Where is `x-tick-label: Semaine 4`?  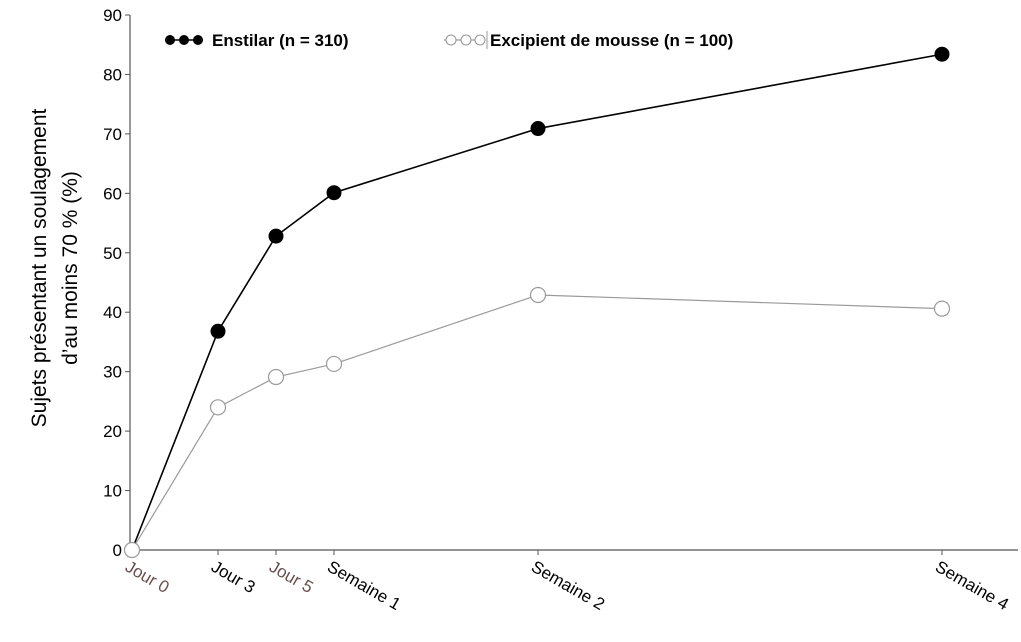
x-tick-label: Semaine 4 is located at coordinates (972, 585).